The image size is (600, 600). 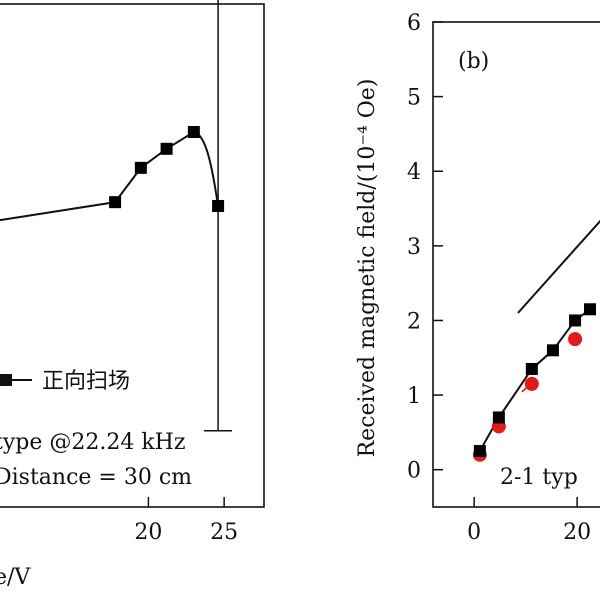 What do you see at coordinates (367, 268) in the screenshot?
I see `panel-b-y-label: Received magnetic field/(10⁻⁴ Oe)` at bounding box center [367, 268].